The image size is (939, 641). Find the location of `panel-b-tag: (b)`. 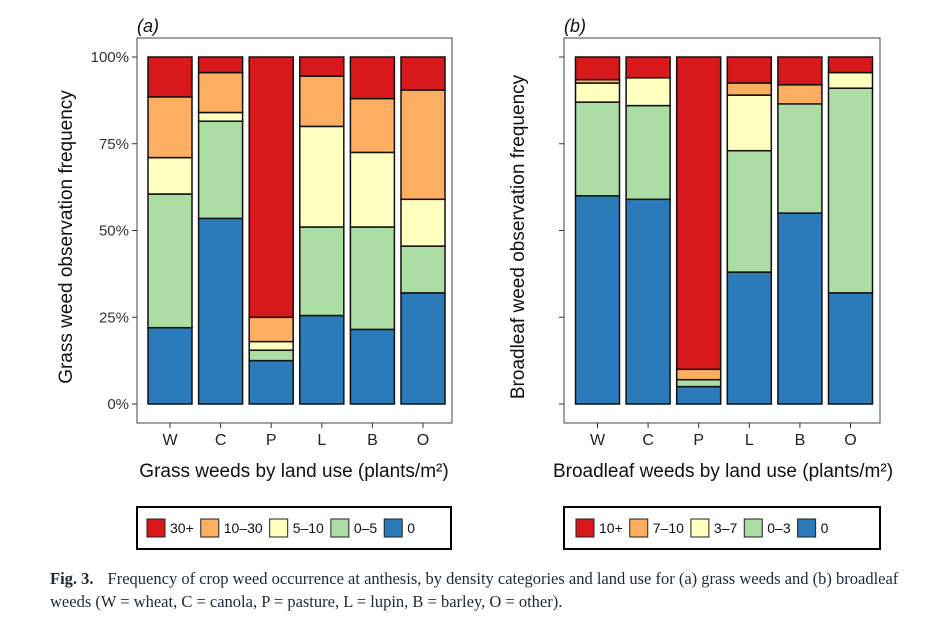

panel-b-tag: (b) is located at coordinates (575, 26).